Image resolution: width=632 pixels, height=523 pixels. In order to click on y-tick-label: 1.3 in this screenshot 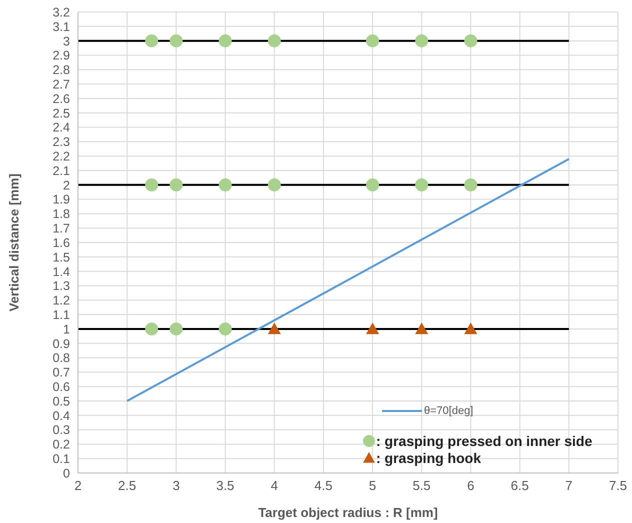, I will do `click(61, 286)`.